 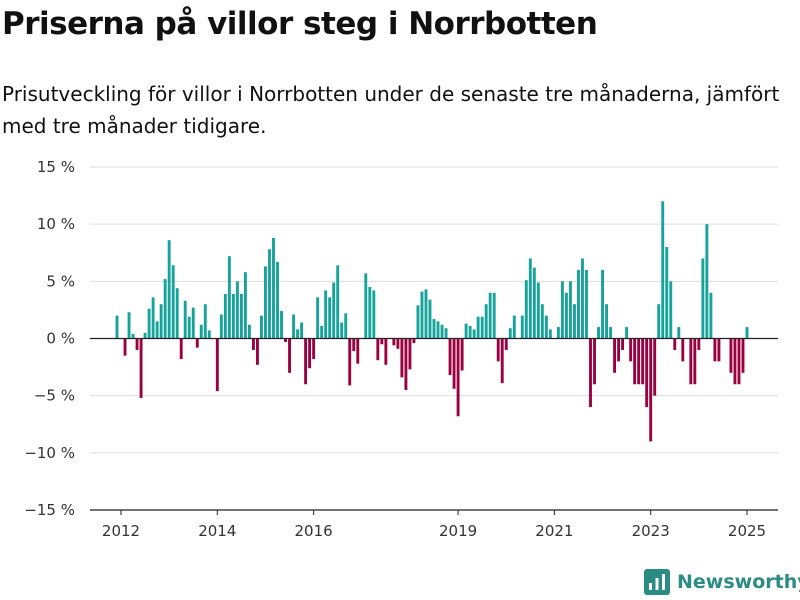 What do you see at coordinates (217, 531) in the screenshot?
I see `x-tick-label: 2014` at bounding box center [217, 531].